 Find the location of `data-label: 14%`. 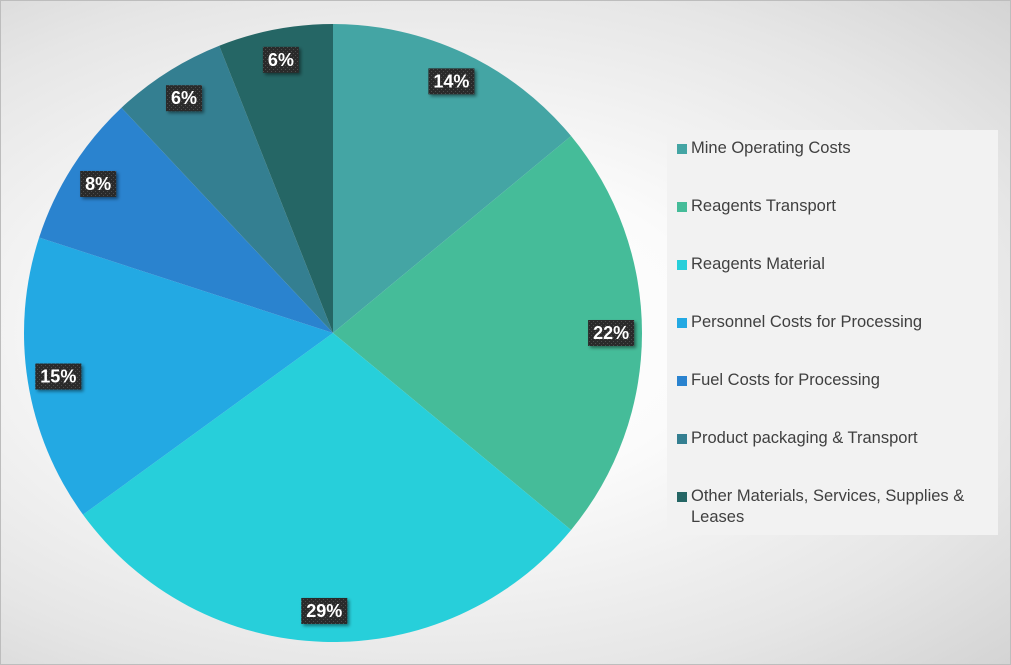

data-label: 14% is located at coordinates (451, 81).